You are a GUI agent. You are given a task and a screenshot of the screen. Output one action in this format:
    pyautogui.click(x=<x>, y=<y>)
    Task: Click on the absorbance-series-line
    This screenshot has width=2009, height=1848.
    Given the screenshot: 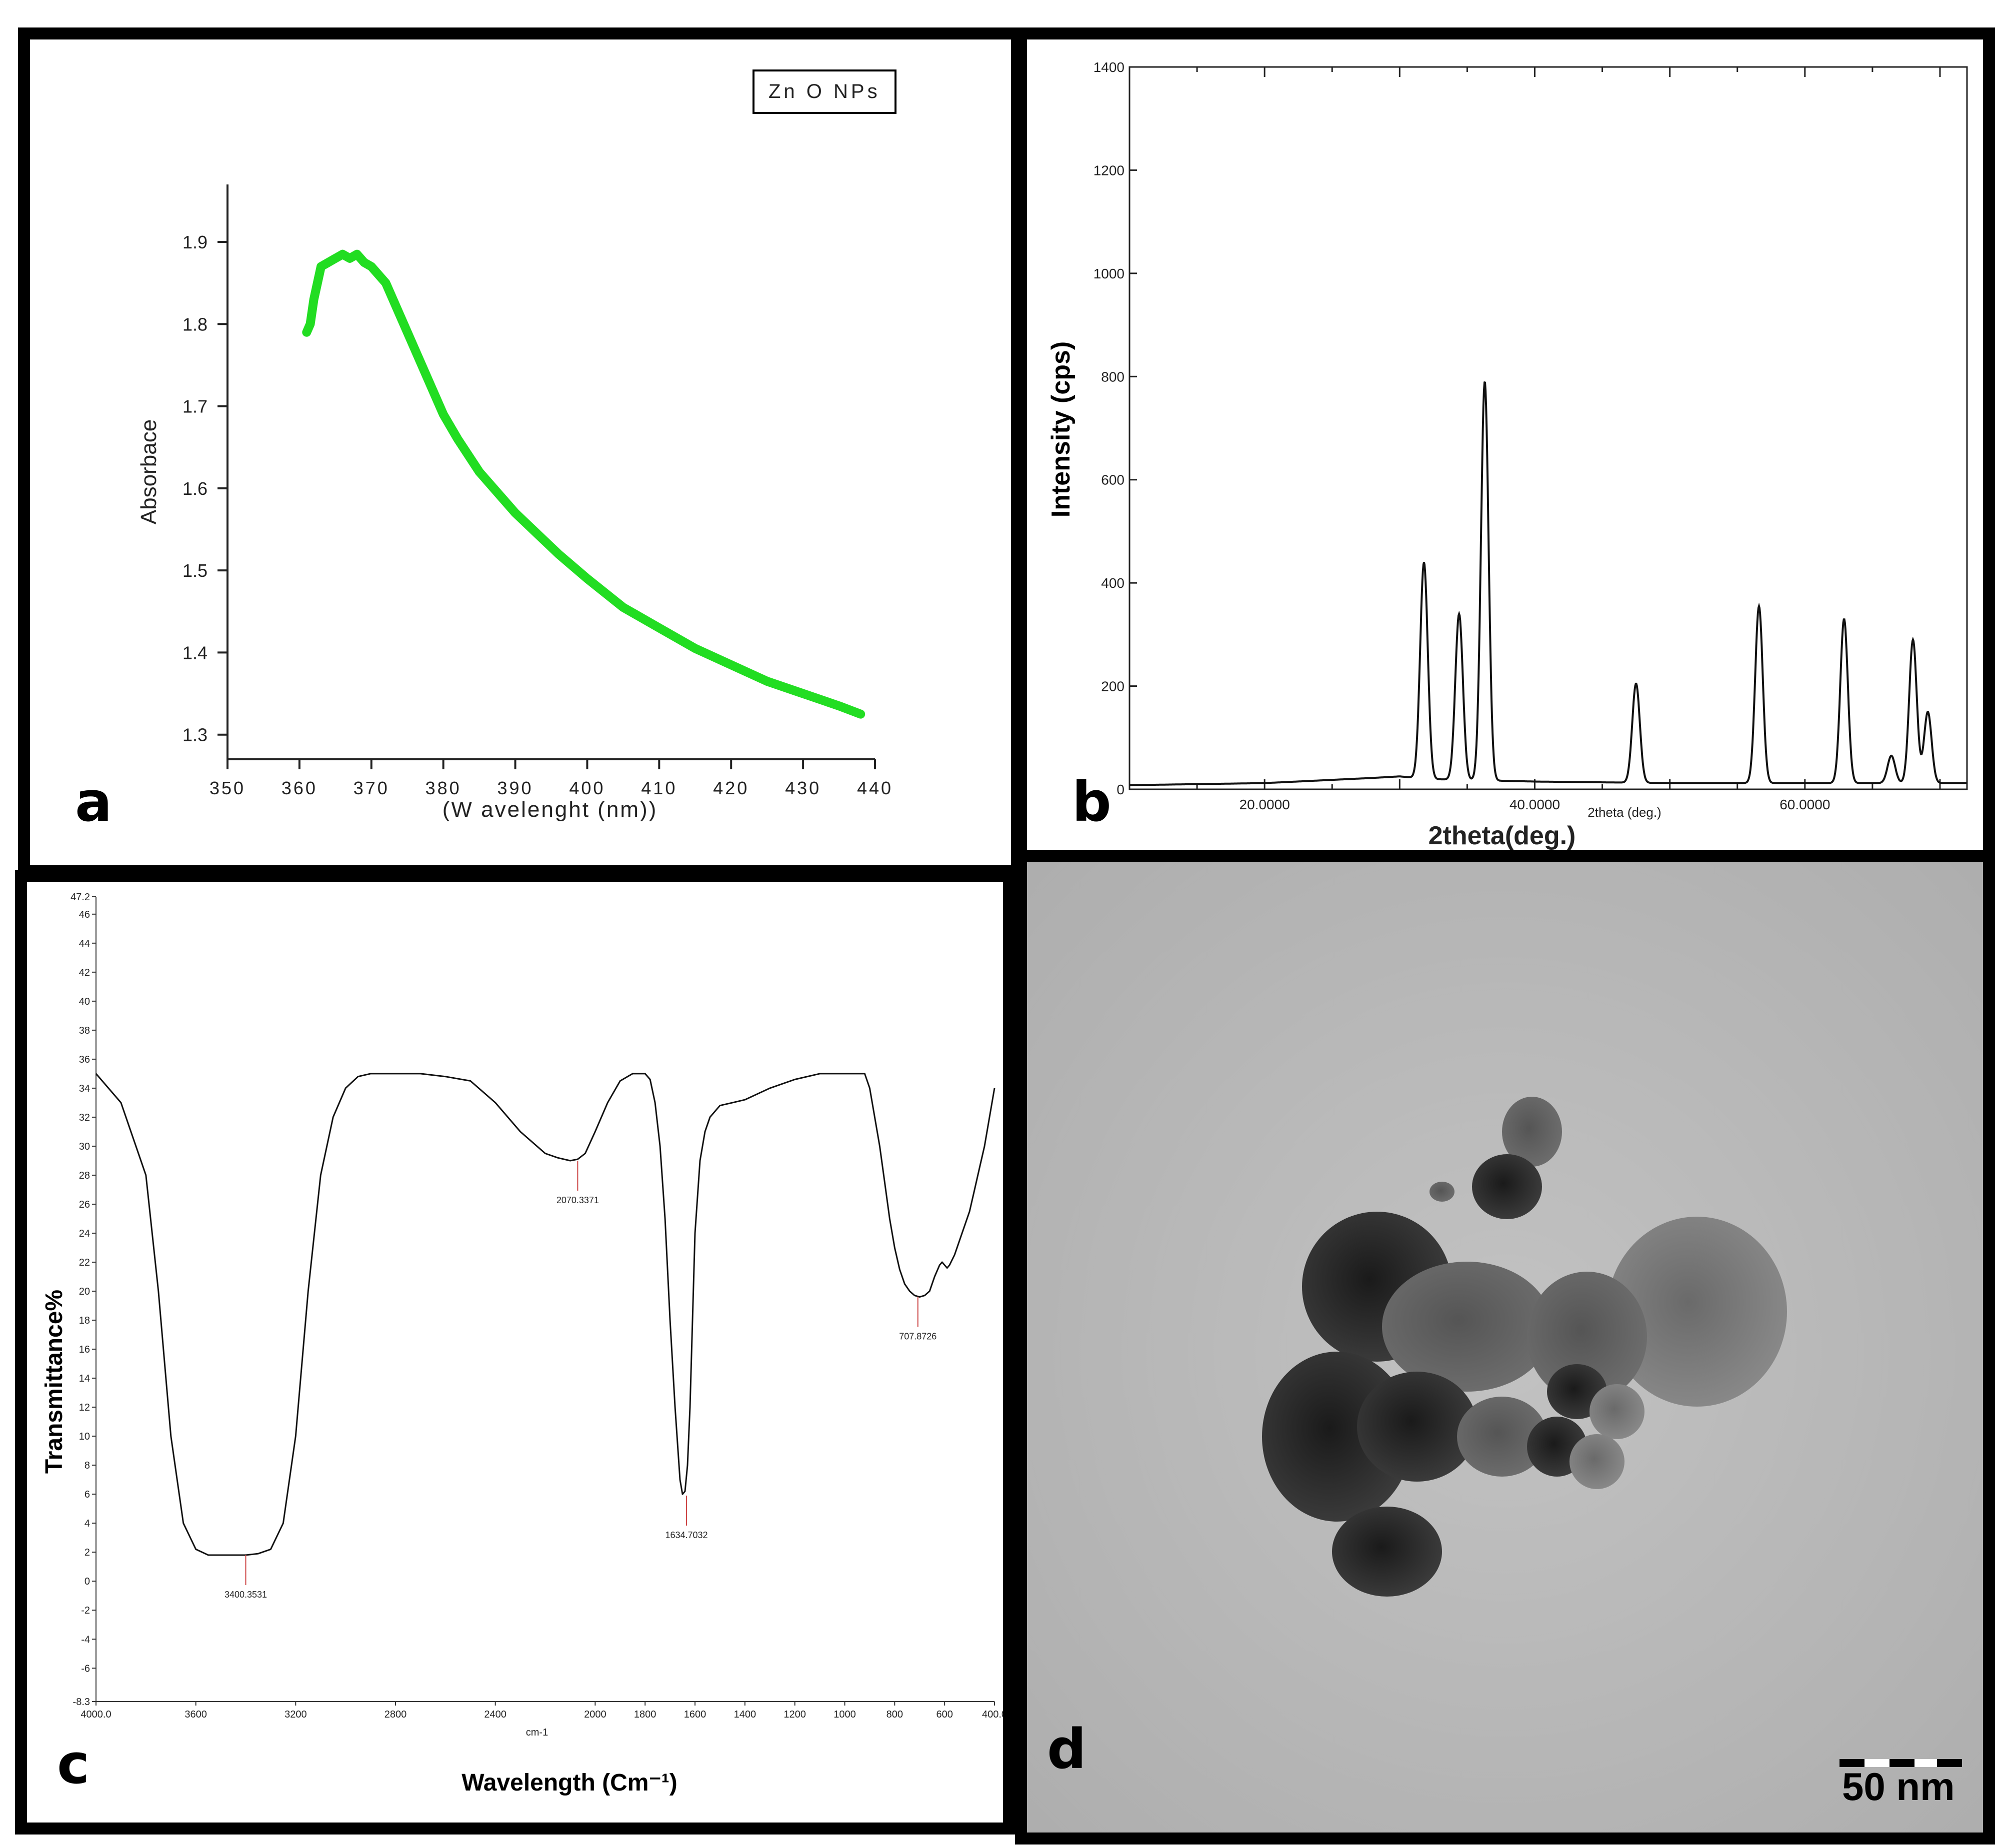 What is the action you would take?
    pyautogui.click(x=584, y=484)
    